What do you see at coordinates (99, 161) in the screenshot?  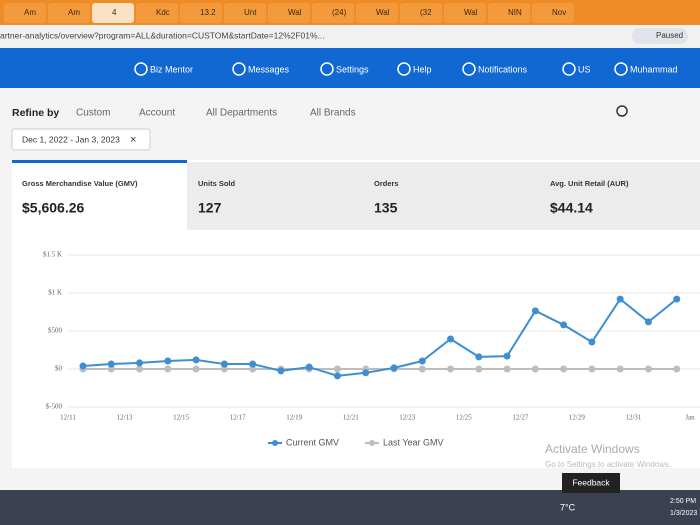 I see `kpi-active-bar` at bounding box center [99, 161].